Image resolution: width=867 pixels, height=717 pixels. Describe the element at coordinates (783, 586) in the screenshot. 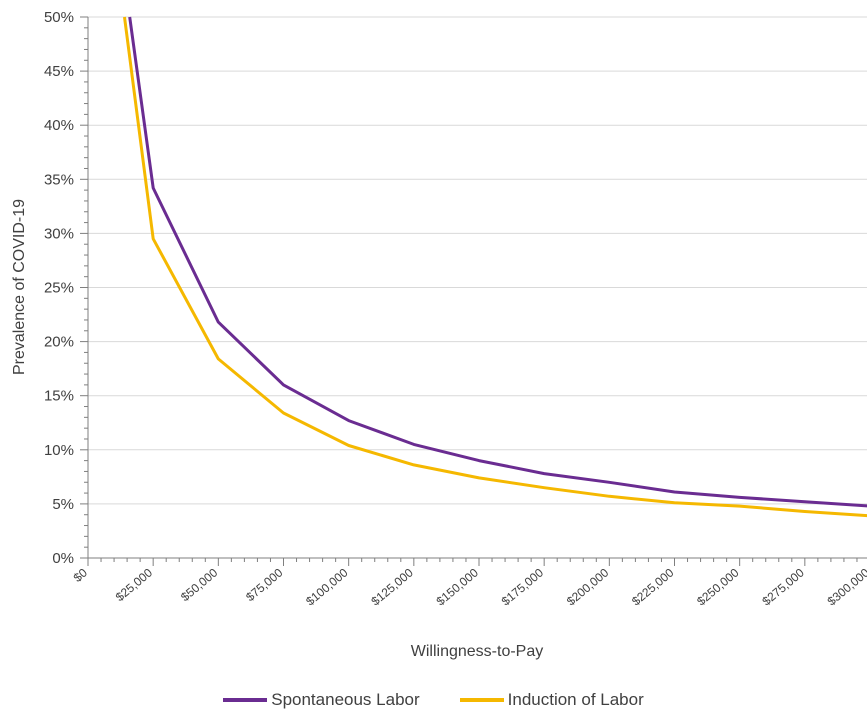

I see `x-tick-label: $275,000` at that location.